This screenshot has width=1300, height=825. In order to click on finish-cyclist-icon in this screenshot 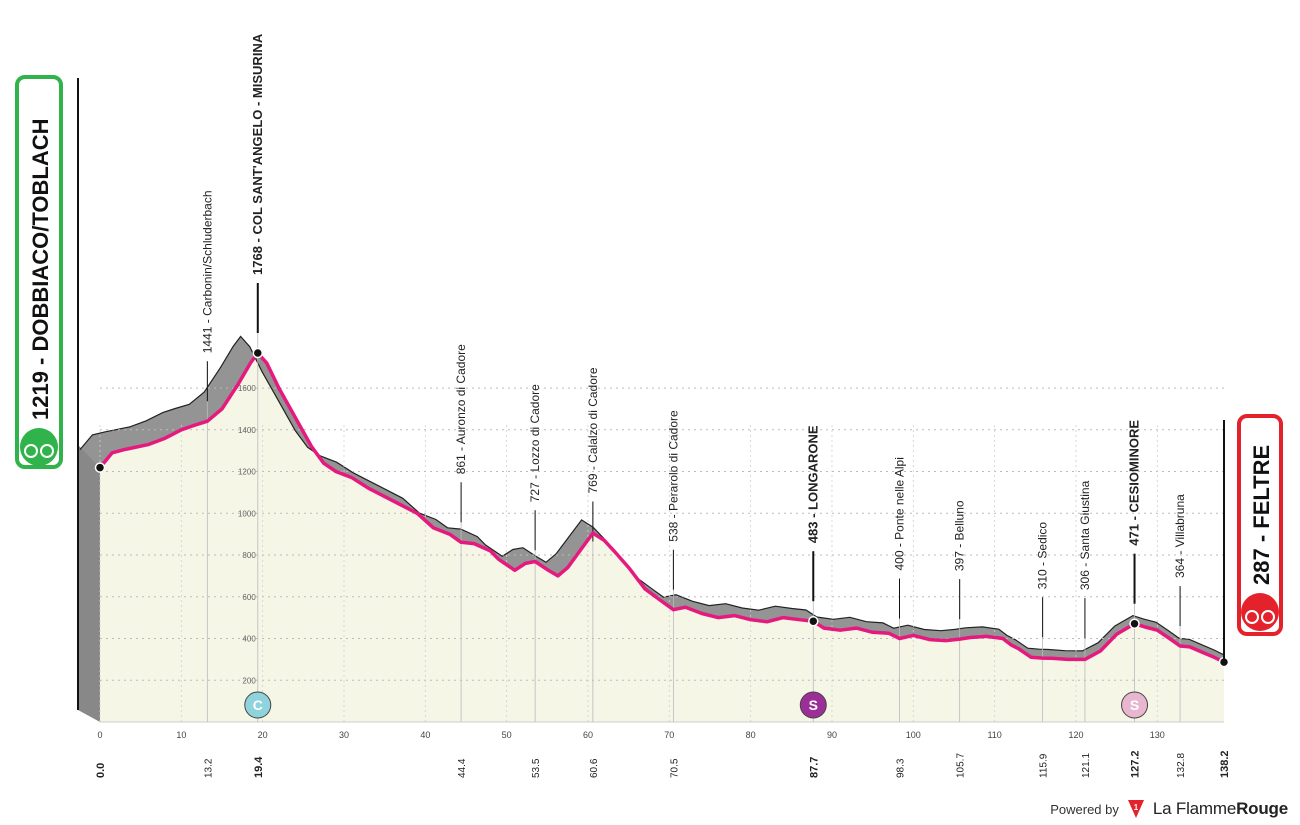, I will do `click(1260, 612)`.